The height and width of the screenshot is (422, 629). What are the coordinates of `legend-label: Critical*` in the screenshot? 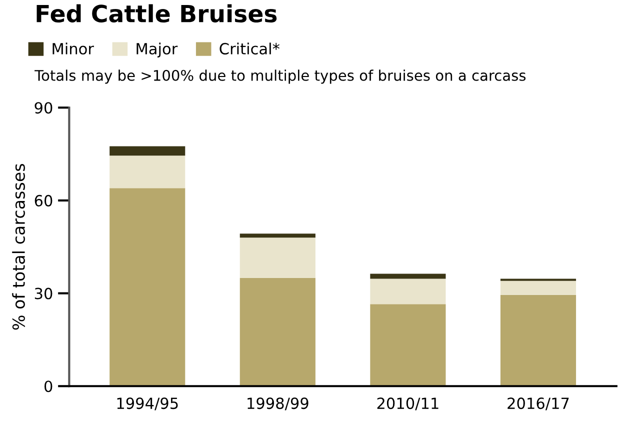 It's located at (250, 48).